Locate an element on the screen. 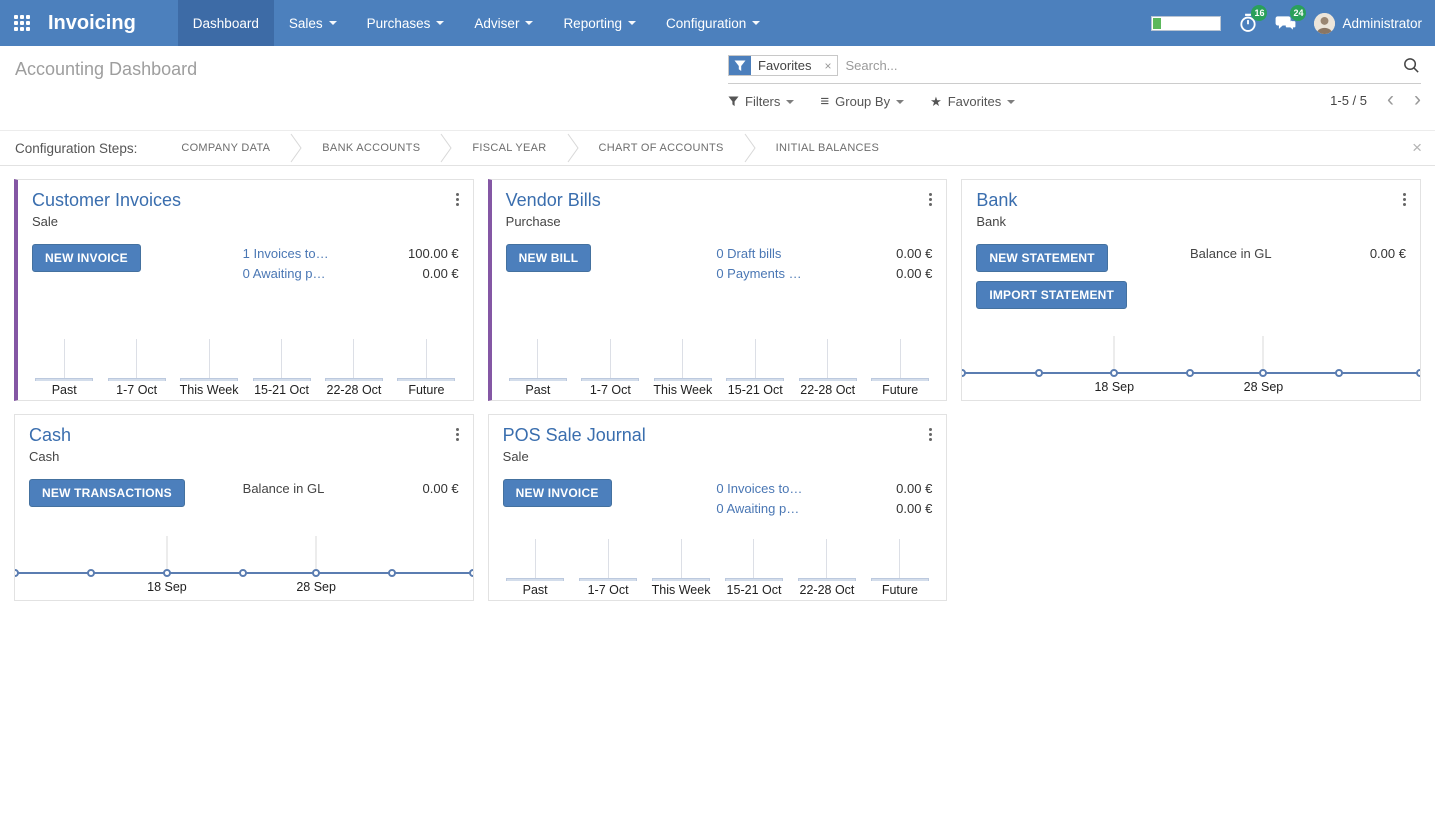 The height and width of the screenshot is (826, 1435). pager-next-button: › is located at coordinates (1417, 99).